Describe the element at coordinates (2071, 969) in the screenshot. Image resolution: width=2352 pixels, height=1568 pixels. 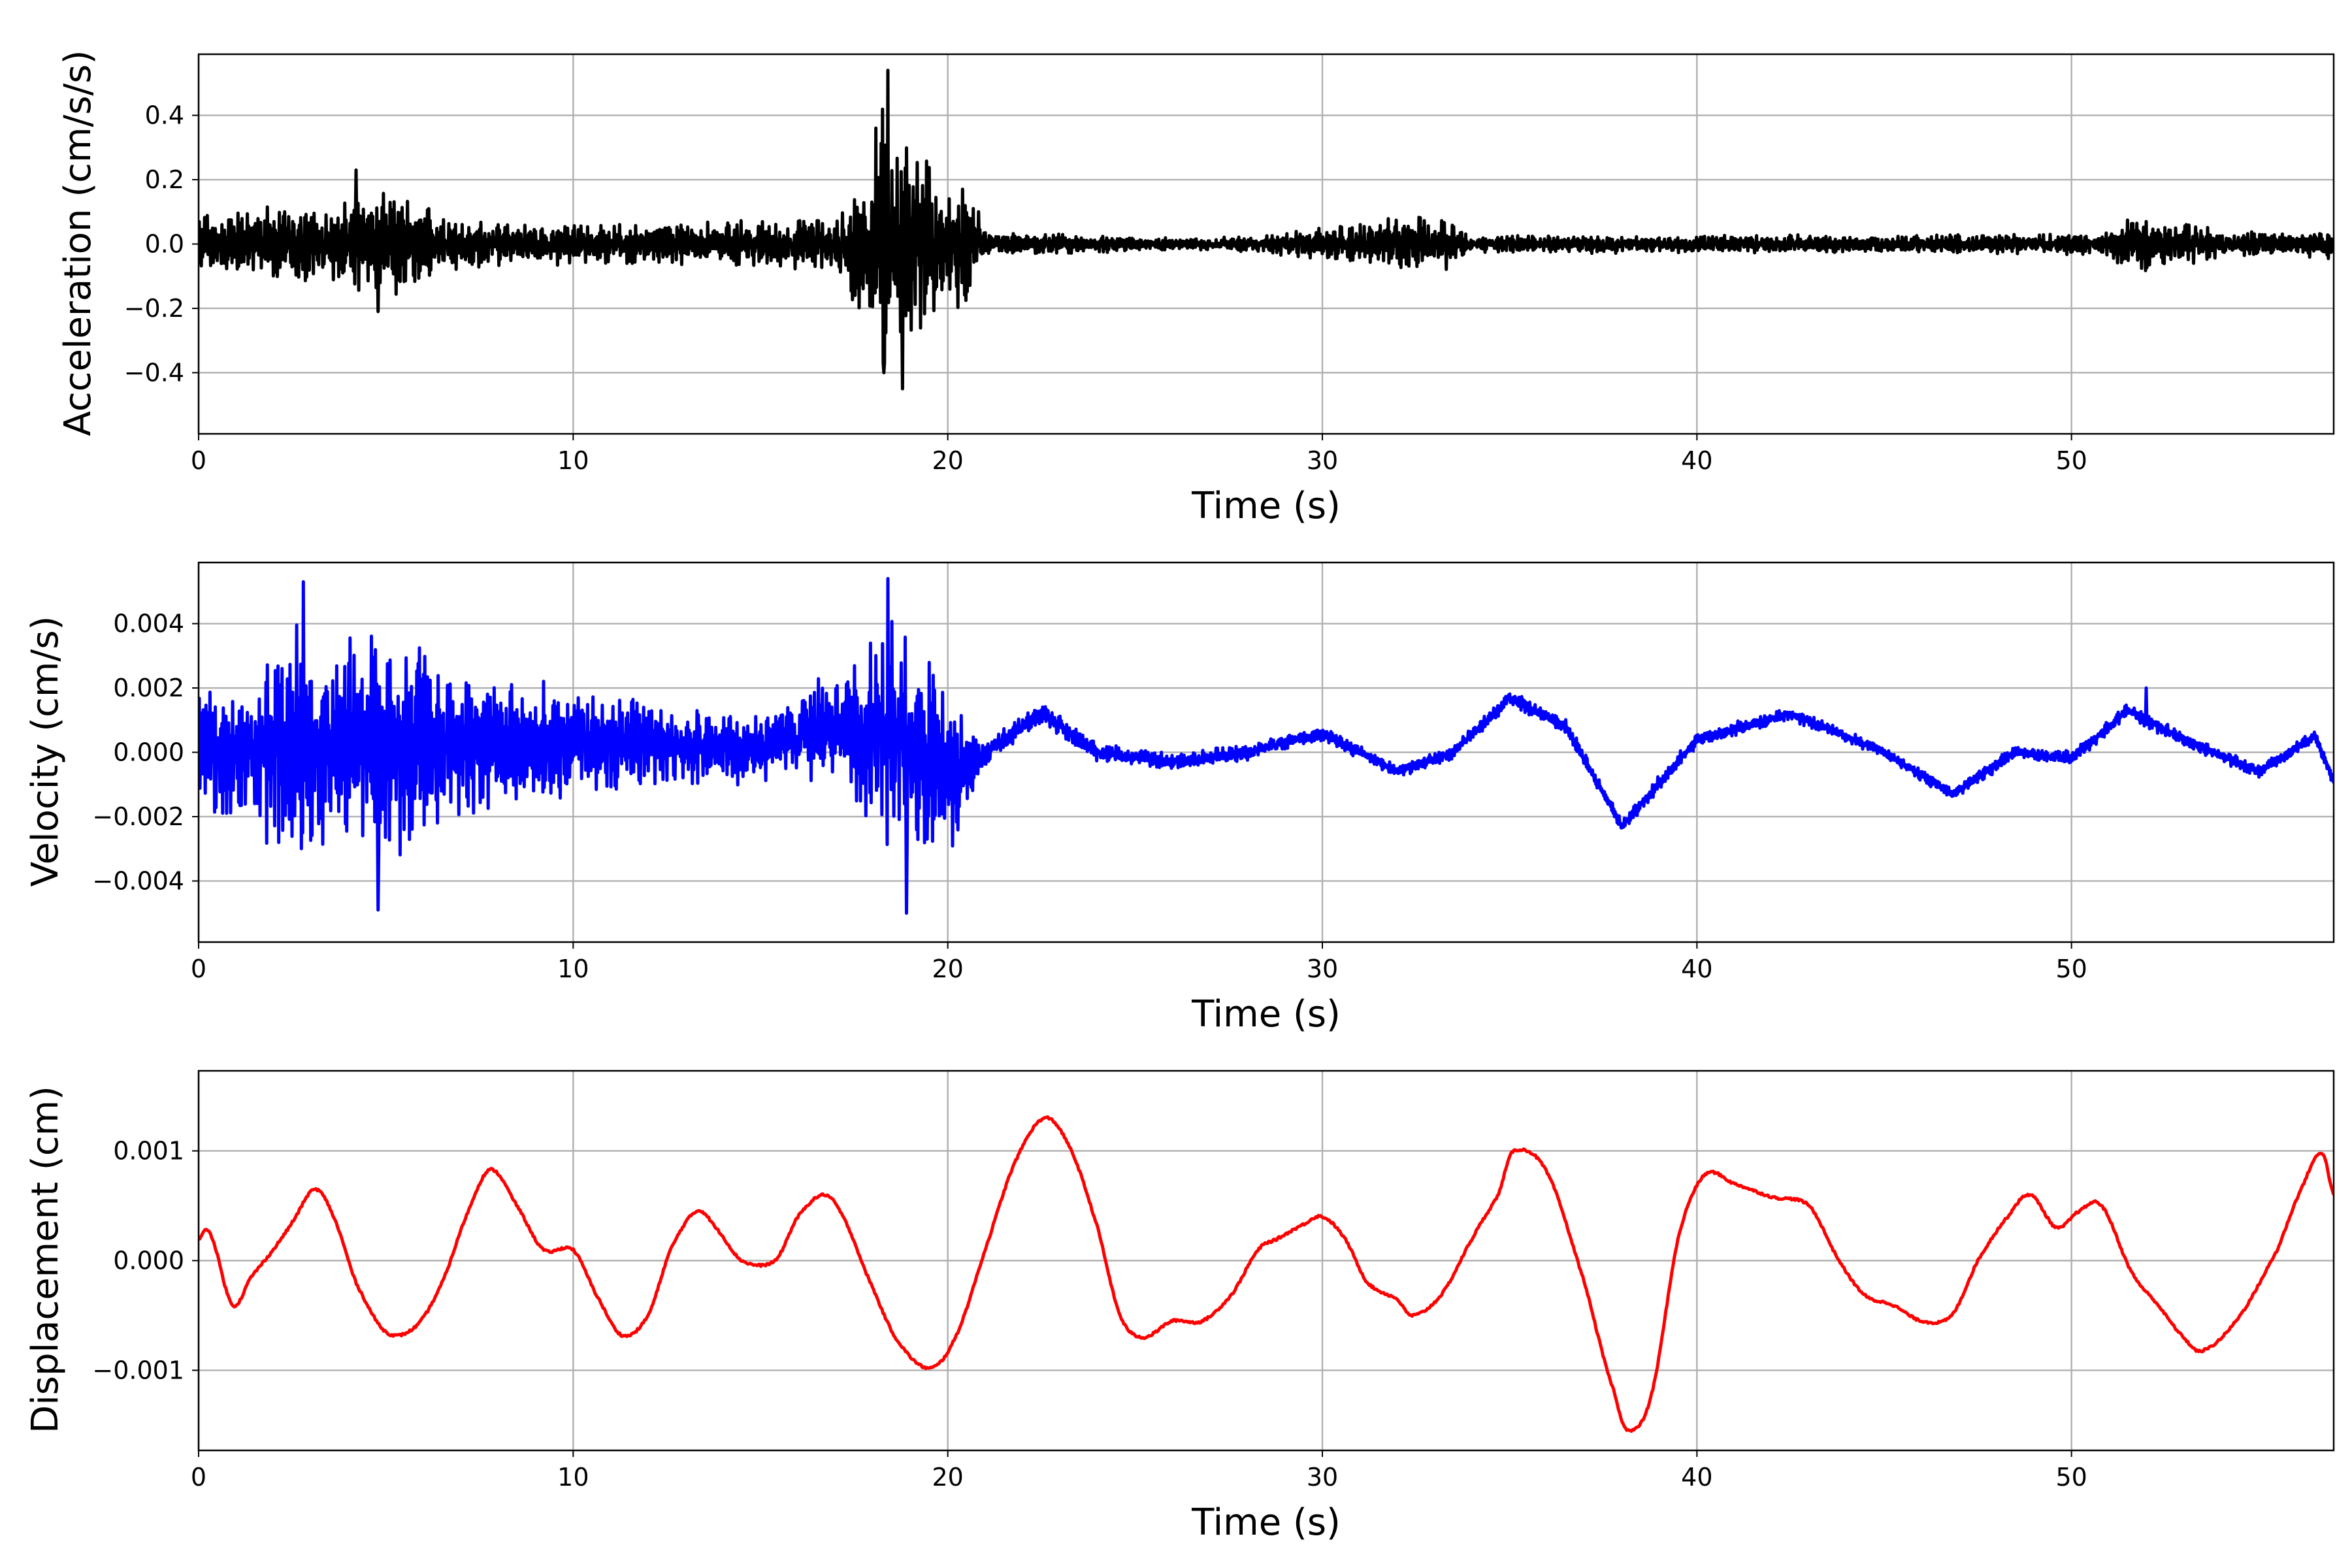
I see `velocity-x-tick-label: 50` at that location.